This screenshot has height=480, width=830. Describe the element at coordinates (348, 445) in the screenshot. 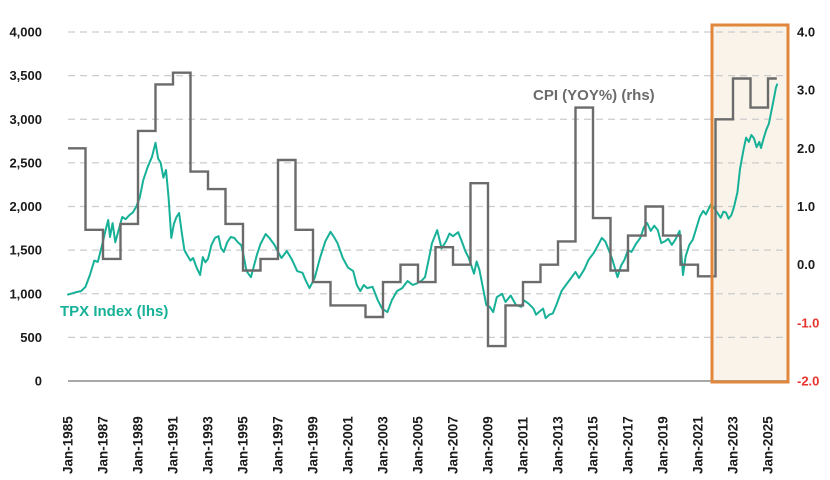

I see `x-axis-tick: Jan-2001` at that location.